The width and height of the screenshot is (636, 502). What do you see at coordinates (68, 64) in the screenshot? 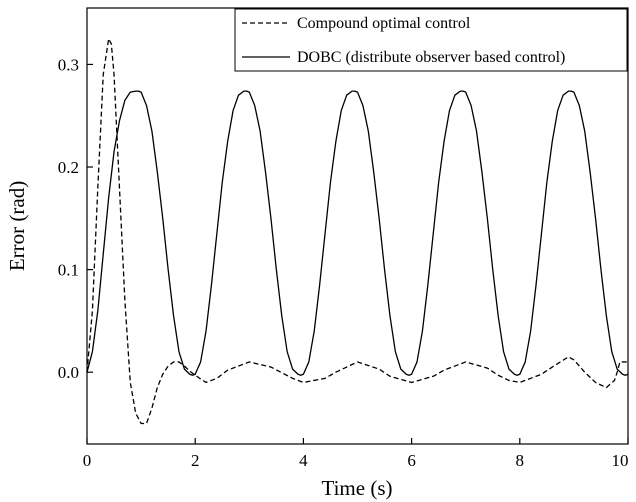
I see `y-tick-label: 0.3` at bounding box center [68, 64].